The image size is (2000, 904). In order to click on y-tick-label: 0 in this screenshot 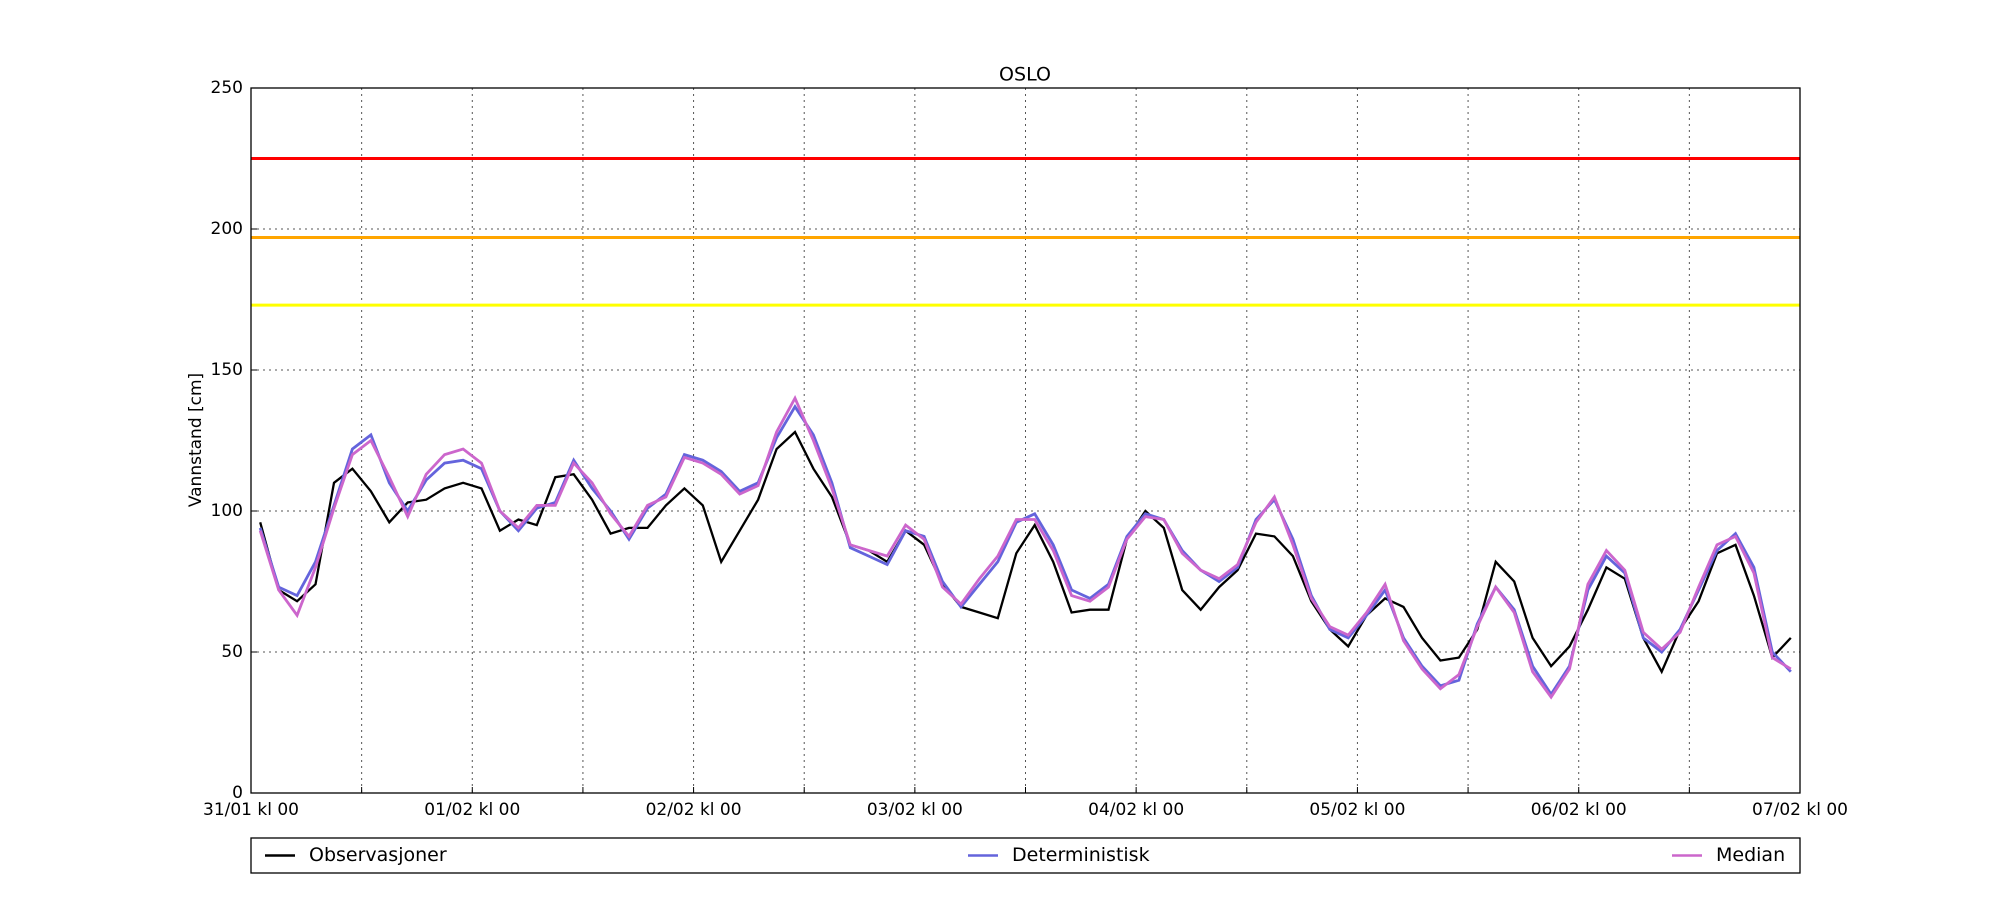, I will do `click(237, 793)`.